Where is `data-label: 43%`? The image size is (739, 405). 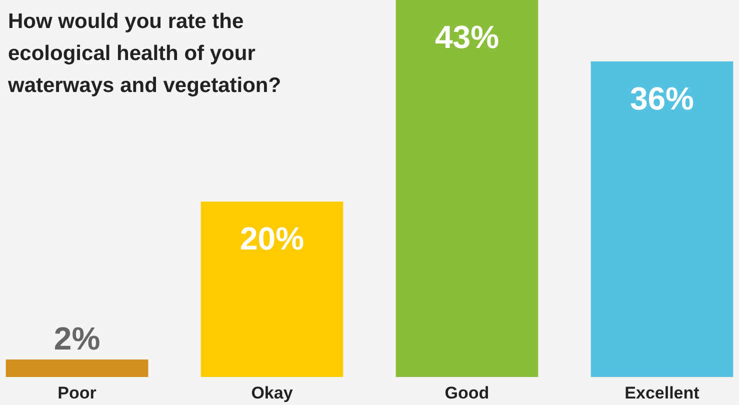 data-label: 43% is located at coordinates (467, 37).